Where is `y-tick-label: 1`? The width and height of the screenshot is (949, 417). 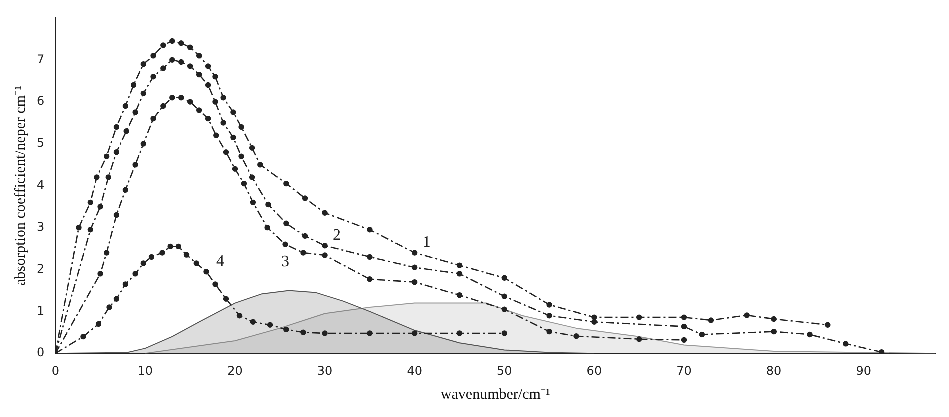 y-tick-label: 1 is located at coordinates (40, 311).